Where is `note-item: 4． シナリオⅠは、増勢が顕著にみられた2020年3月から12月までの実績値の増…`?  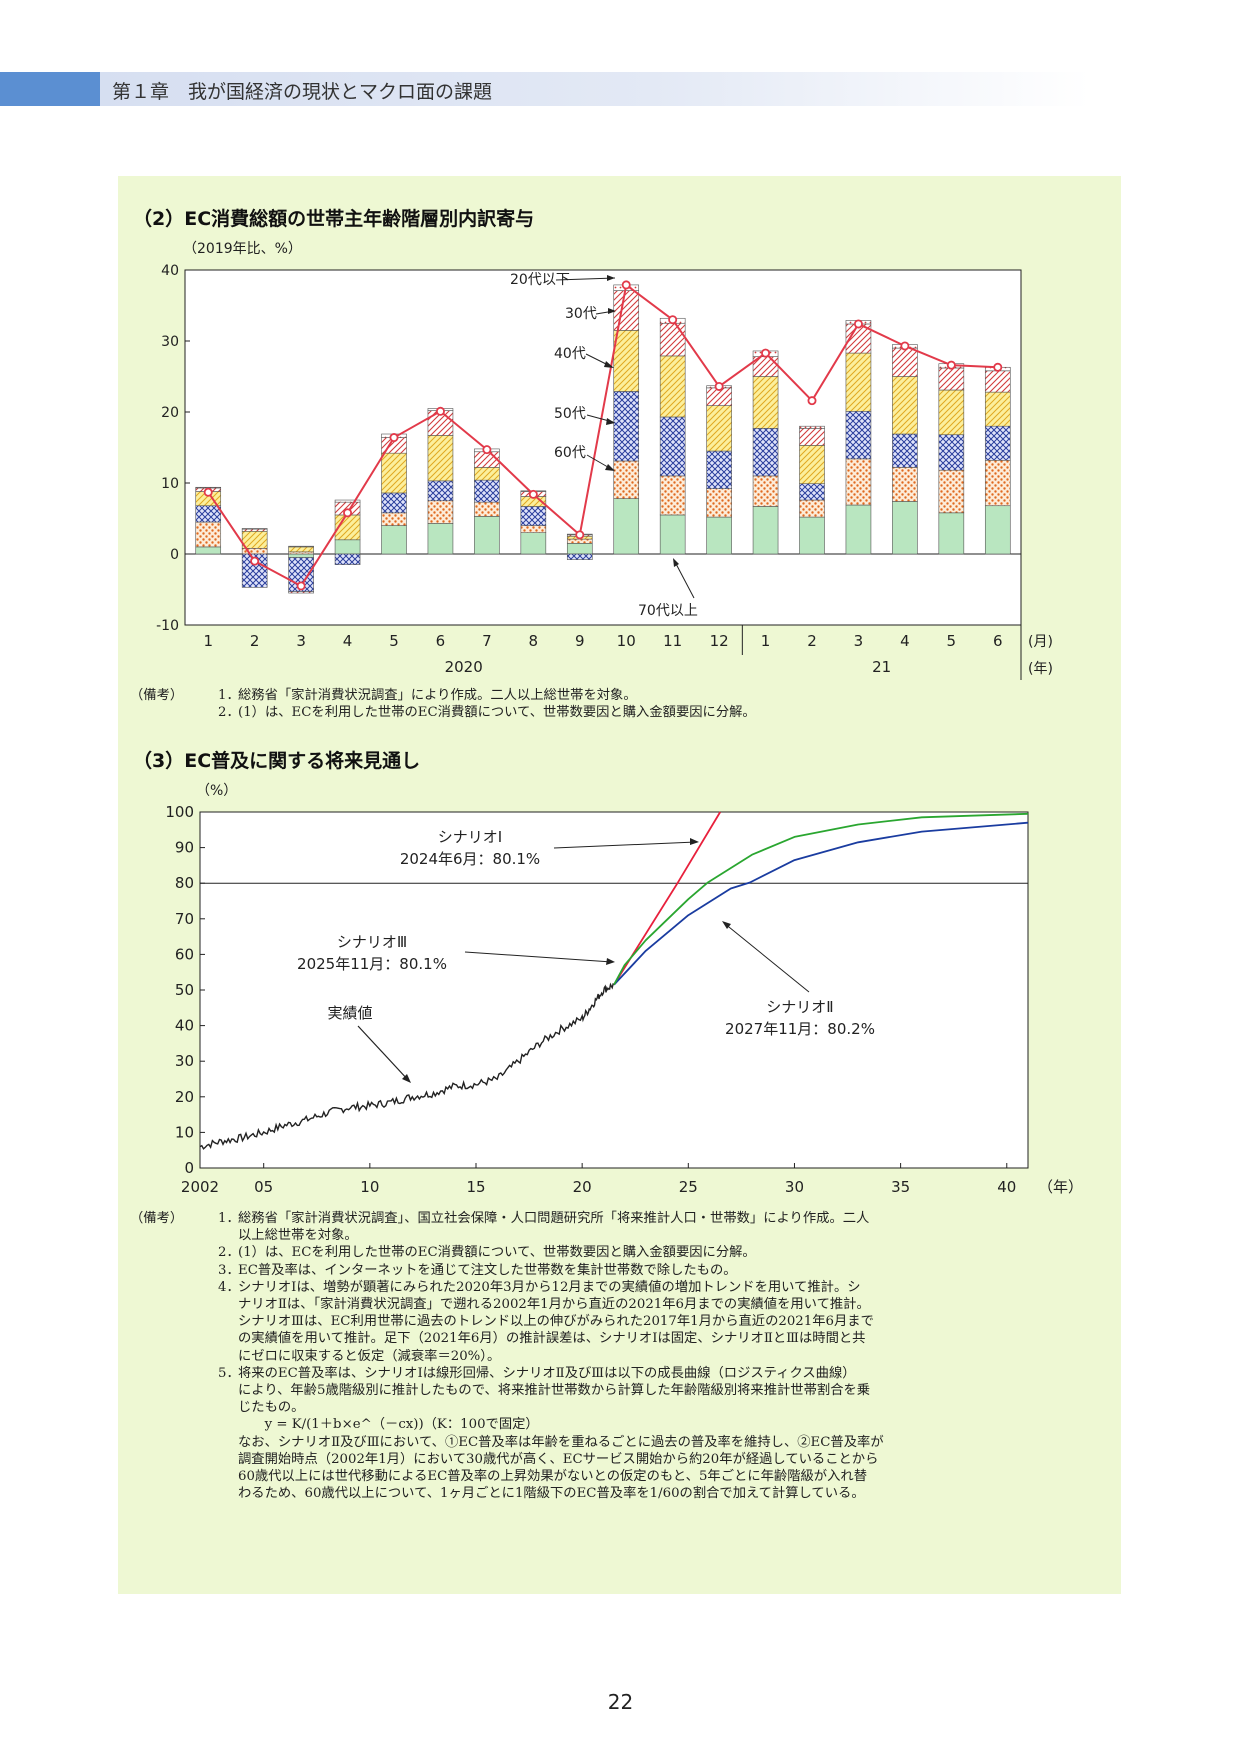 note-item: 4． シナリオⅠは、増勢が顕著にみられた2020年3月から12月までの実績値の増… is located at coordinates (546, 1321).